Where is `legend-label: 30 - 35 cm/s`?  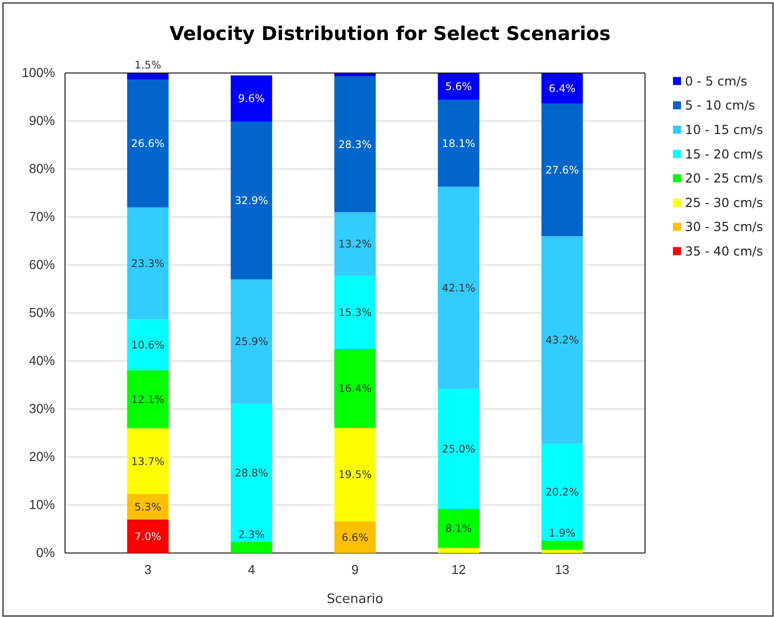
legend-label: 30 - 35 cm/s is located at coordinates (724, 226).